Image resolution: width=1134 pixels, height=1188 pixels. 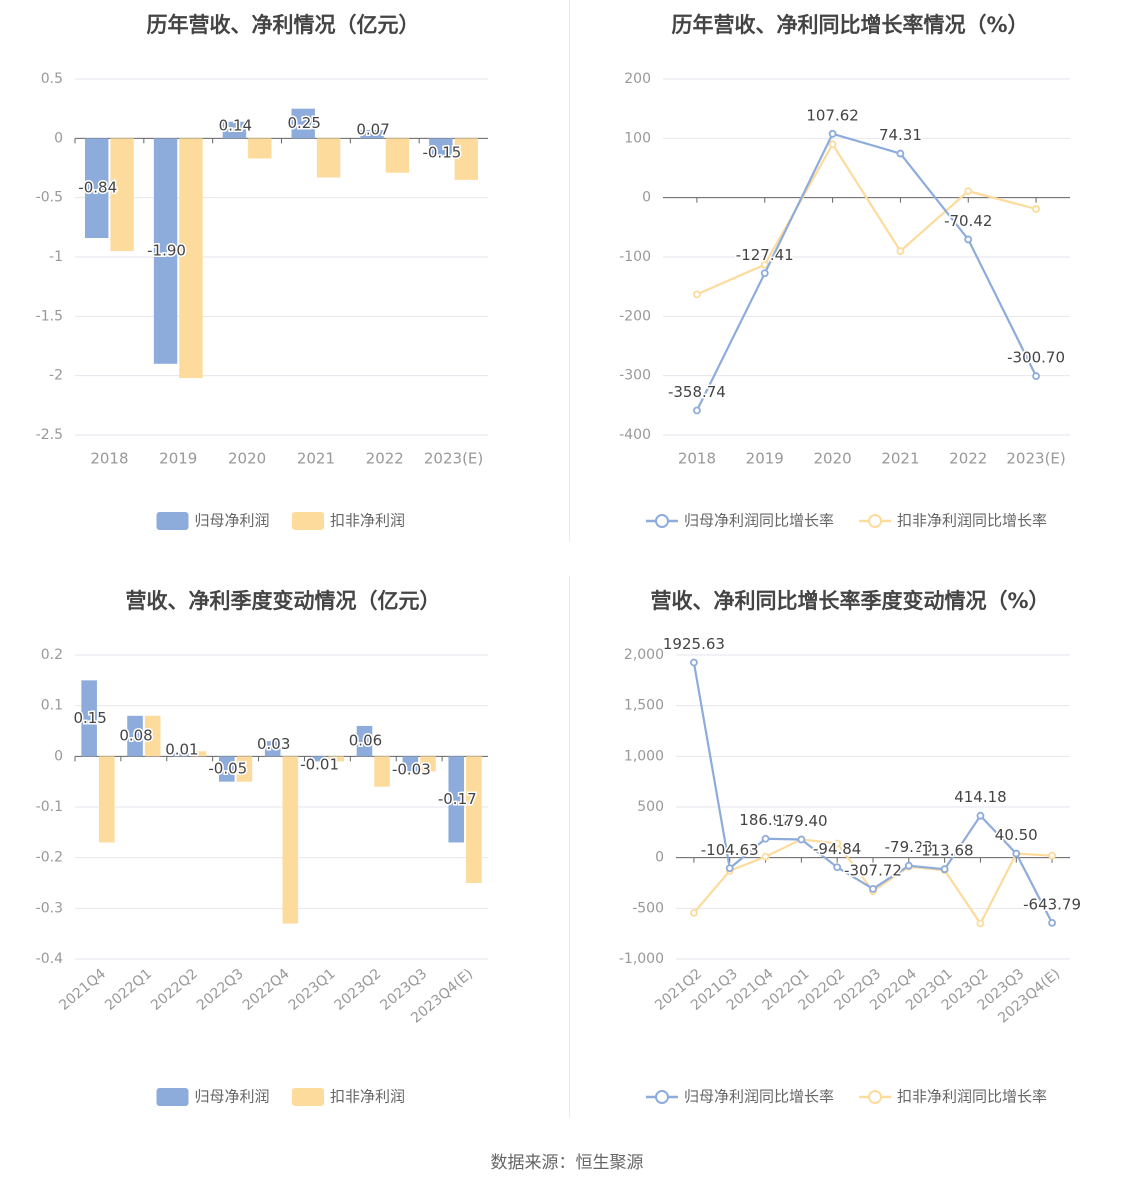 What do you see at coordinates (637, 79) in the screenshot?
I see `y-tick-label: 200` at bounding box center [637, 79].